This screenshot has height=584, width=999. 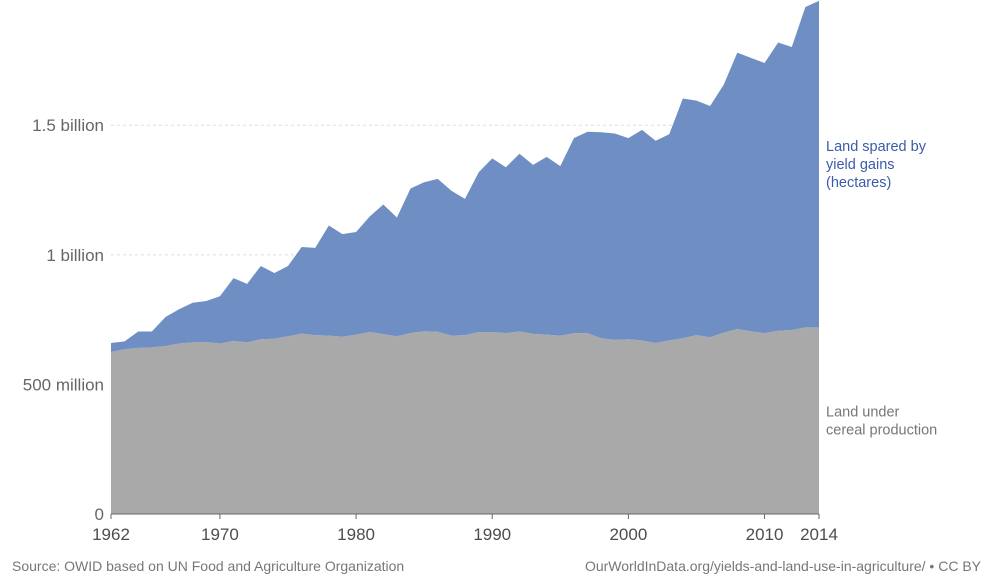 I want to click on series-label-line: cereal production, so click(x=881, y=431).